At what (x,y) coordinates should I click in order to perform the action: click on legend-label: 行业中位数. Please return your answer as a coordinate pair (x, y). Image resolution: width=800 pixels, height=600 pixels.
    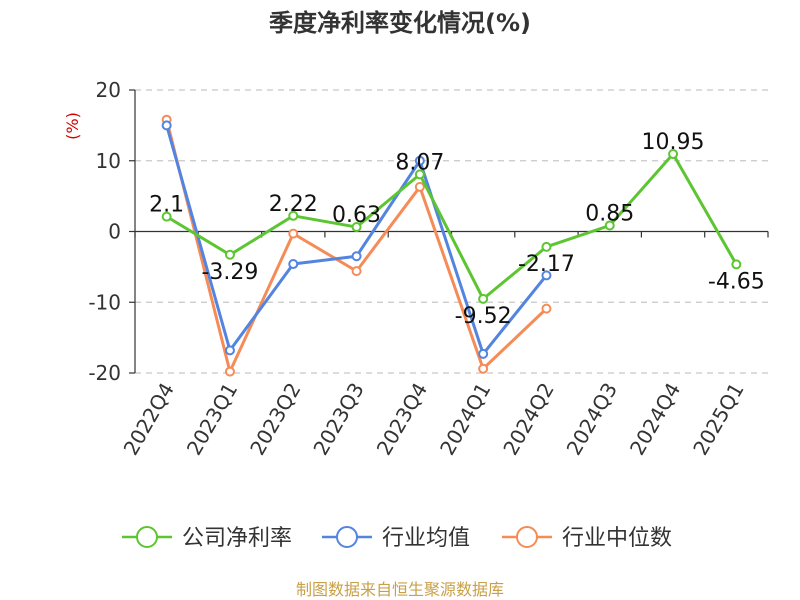
    Looking at the image, I should click on (617, 538).